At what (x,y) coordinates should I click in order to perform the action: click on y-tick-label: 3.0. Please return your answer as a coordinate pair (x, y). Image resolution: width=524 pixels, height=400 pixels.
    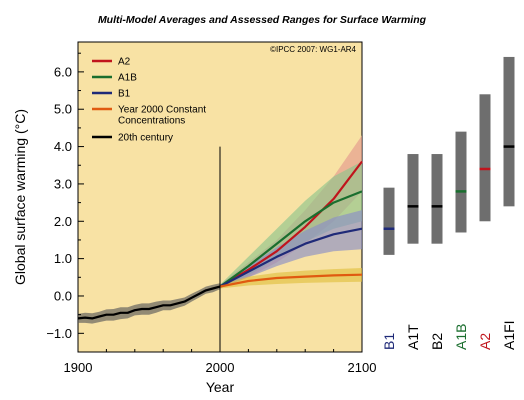
    Looking at the image, I should click on (63, 183).